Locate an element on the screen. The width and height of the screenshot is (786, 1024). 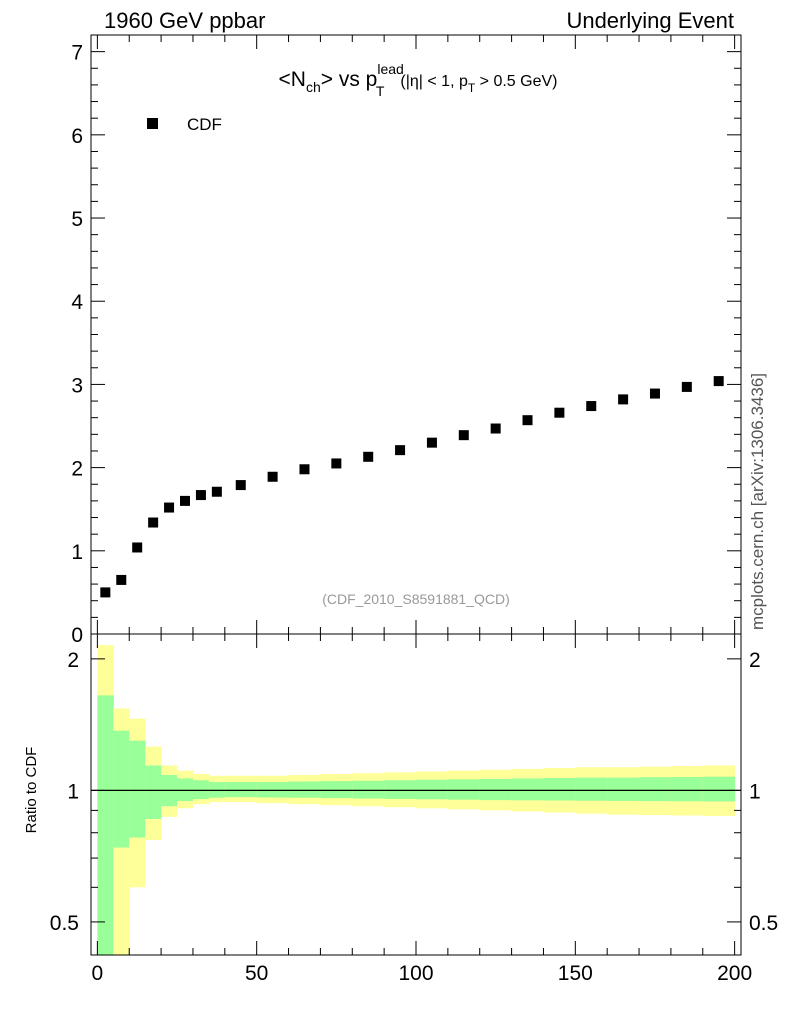
main-ytick-label: 3 is located at coordinates (77, 385).